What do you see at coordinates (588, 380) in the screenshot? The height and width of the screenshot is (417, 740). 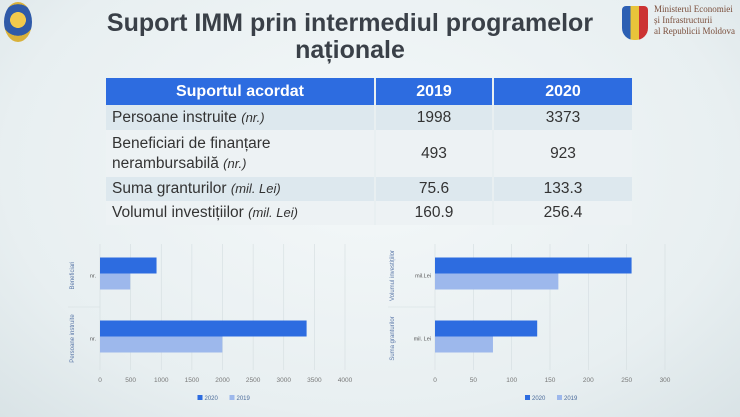 I see `x-tick-label: 200` at bounding box center [588, 380].